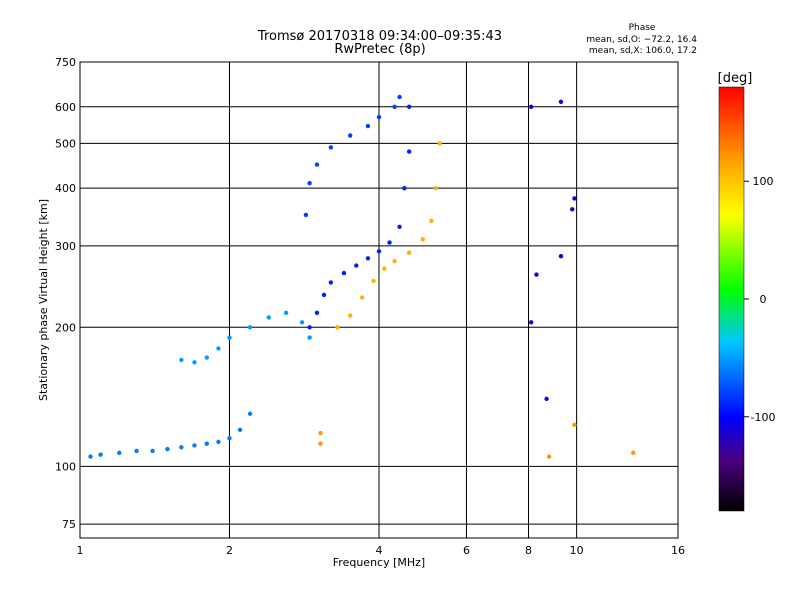 This screenshot has height=600, width=800. Describe the element at coordinates (80, 550) in the screenshot. I see `x-tick-label: 1` at that location.